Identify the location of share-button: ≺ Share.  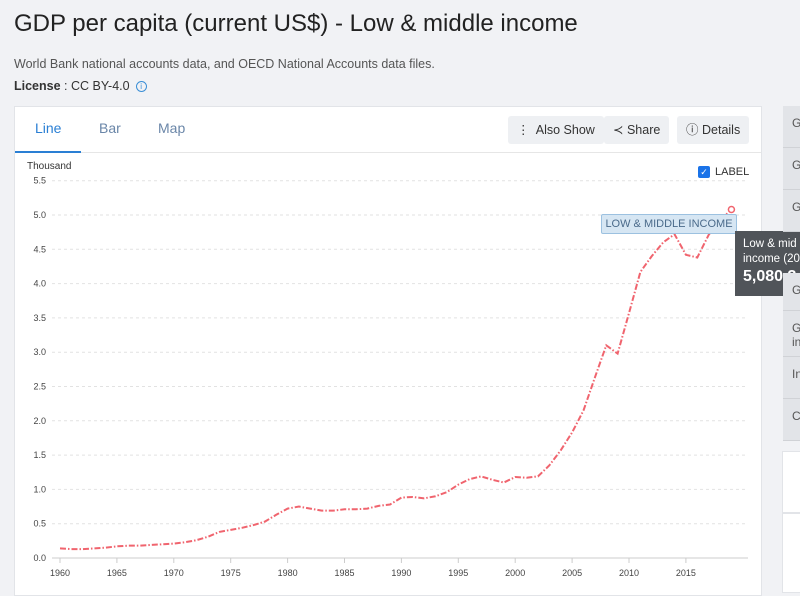
(637, 130).